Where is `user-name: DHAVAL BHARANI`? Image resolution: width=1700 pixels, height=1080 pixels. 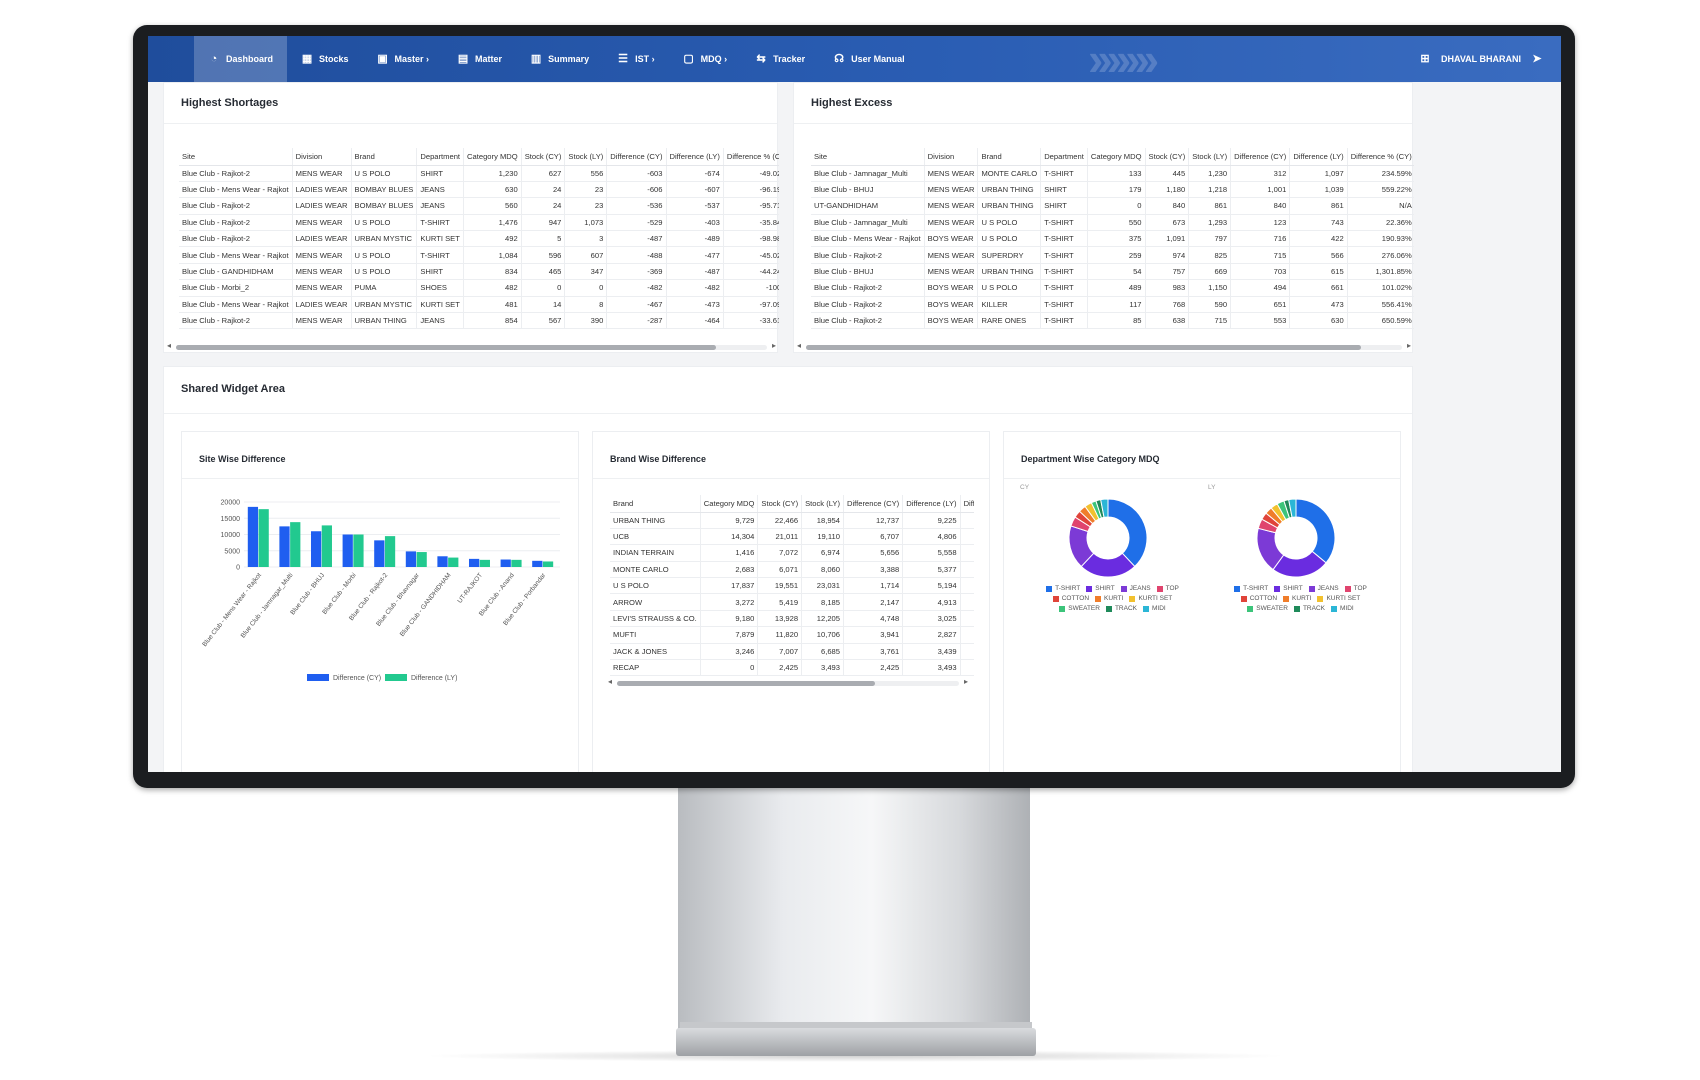 user-name: DHAVAL BHARANI is located at coordinates (1481, 59).